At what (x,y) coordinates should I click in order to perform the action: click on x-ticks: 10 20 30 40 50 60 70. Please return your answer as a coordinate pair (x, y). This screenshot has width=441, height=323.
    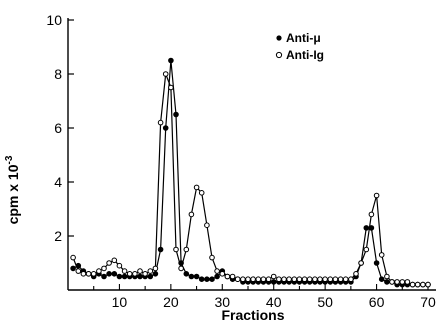
    Looking at the image, I should click on (264, 297).